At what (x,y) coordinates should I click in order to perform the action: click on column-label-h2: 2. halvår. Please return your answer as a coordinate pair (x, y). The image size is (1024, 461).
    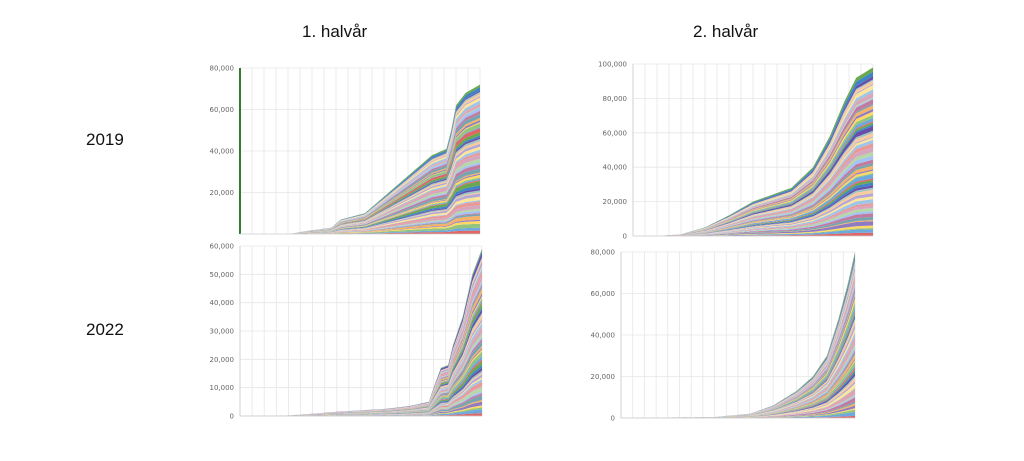
    Looking at the image, I should click on (726, 31).